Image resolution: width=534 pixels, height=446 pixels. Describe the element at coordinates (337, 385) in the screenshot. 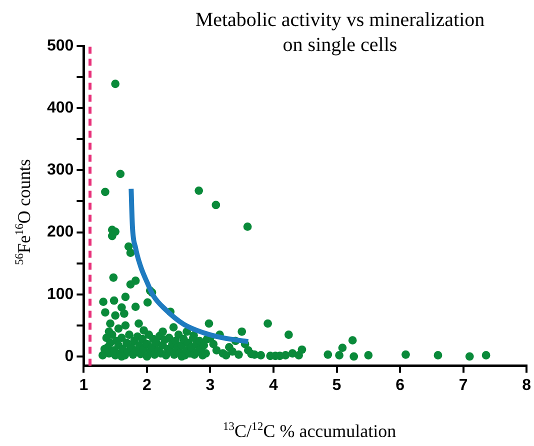

I see `x-tick-label: 5` at that location.